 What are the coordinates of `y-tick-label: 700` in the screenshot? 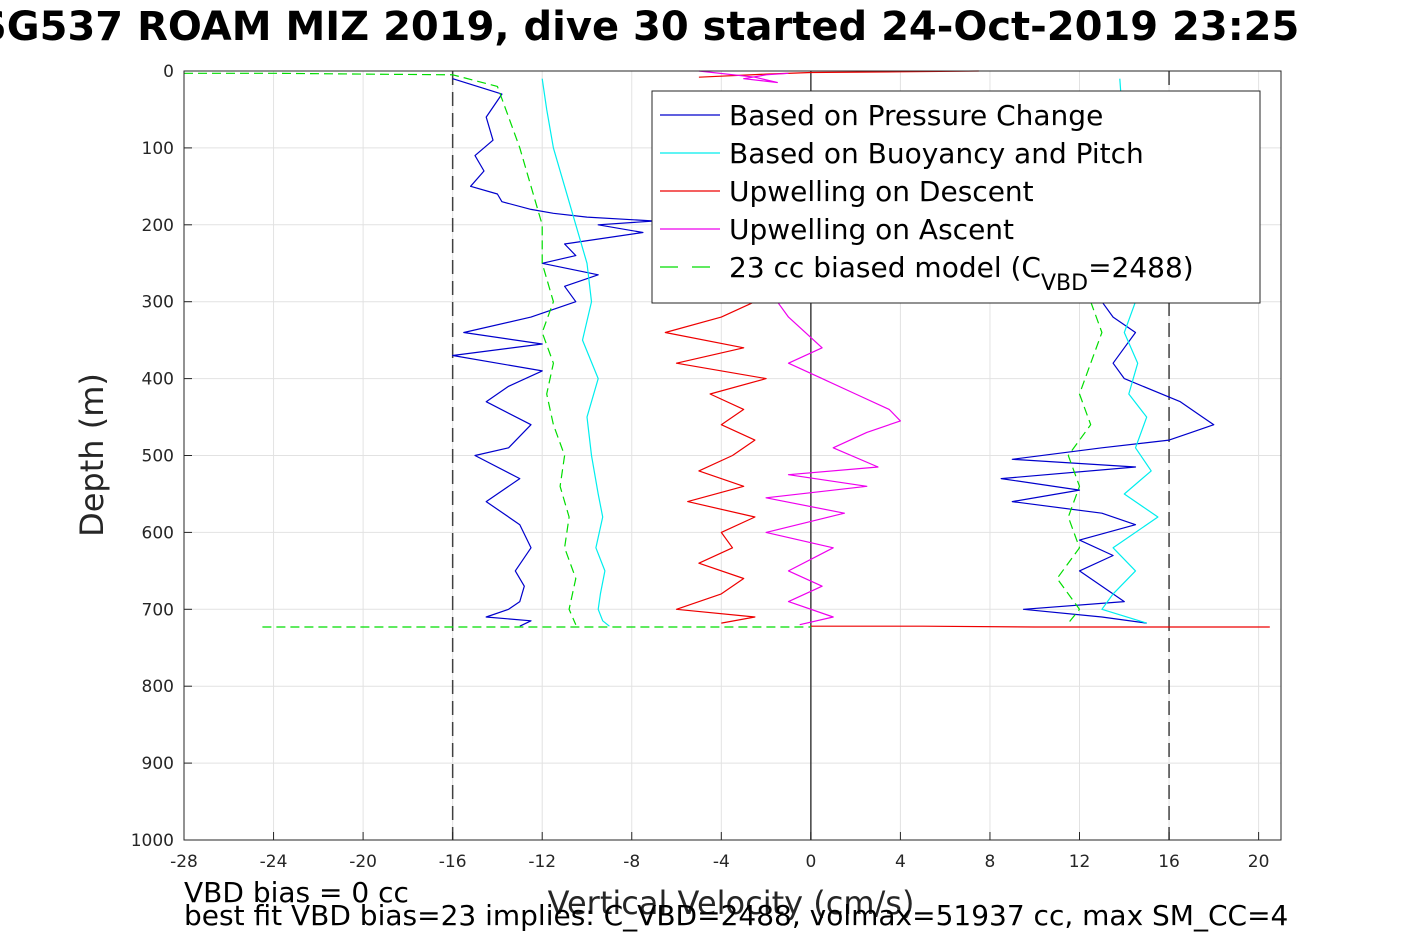 It's located at (158, 610).